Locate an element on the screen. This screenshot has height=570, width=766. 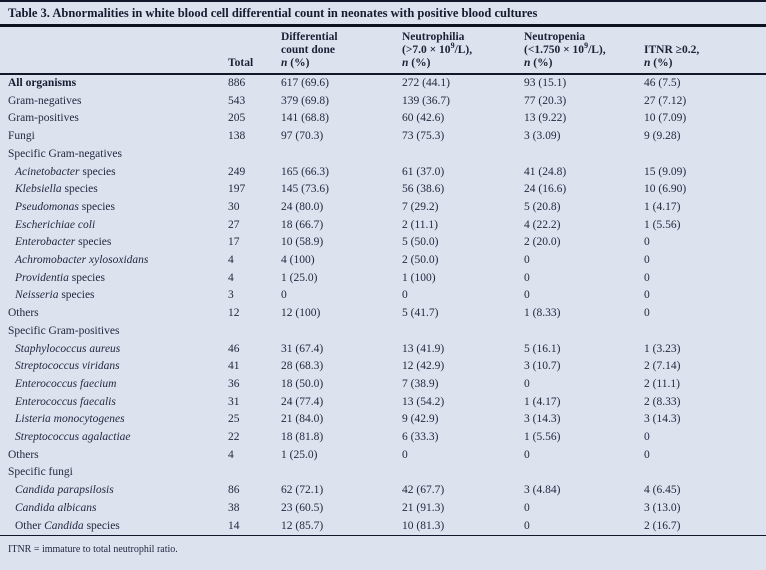
value-cell: 24 (80.0) is located at coordinates (302, 206).